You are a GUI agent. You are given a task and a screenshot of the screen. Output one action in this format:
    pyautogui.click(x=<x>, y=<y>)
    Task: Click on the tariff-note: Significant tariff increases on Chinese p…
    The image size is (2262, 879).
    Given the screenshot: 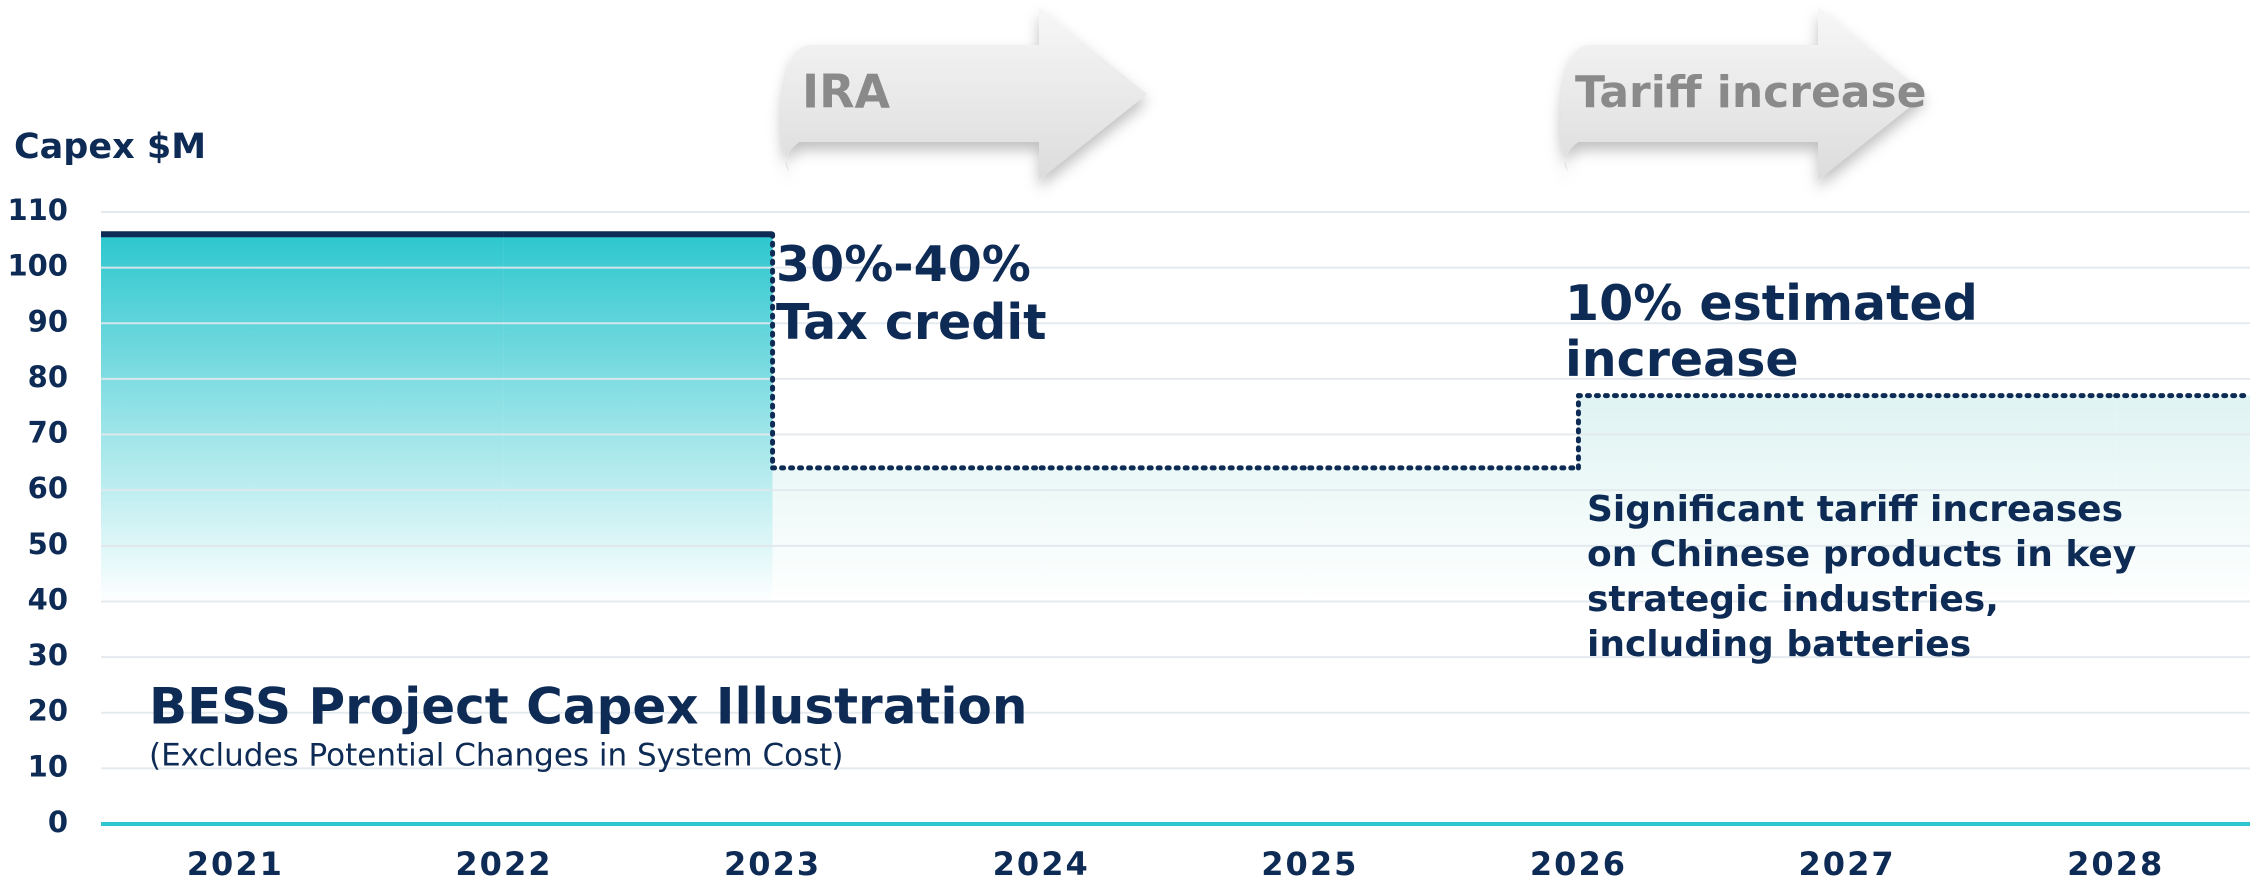 What is the action you would take?
    pyautogui.click(x=1861, y=577)
    